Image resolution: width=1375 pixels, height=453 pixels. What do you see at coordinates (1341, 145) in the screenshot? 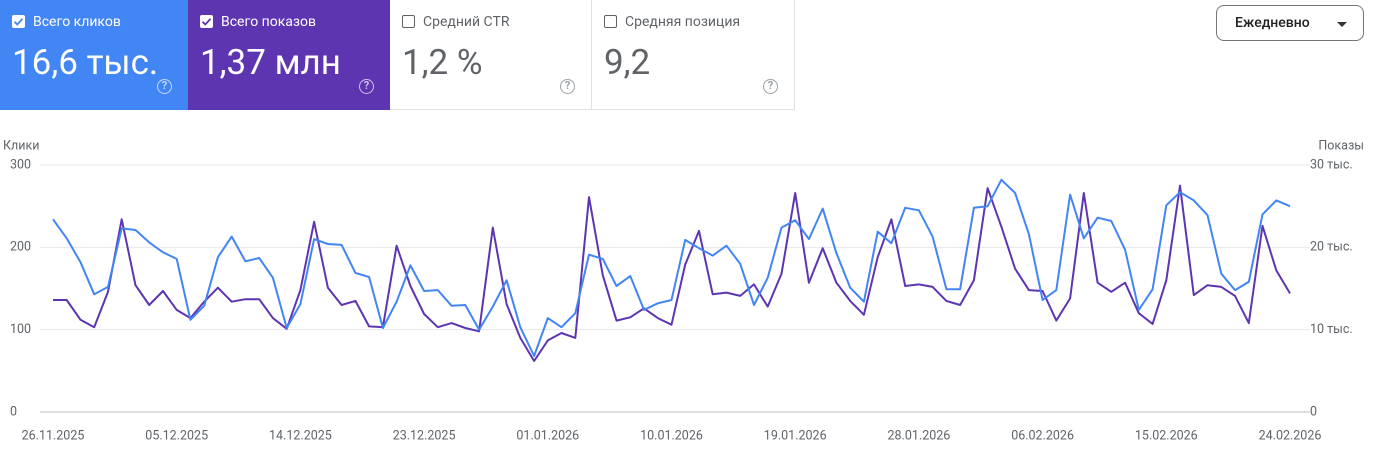
I see `y2-axis-title: Показы` at bounding box center [1341, 145].